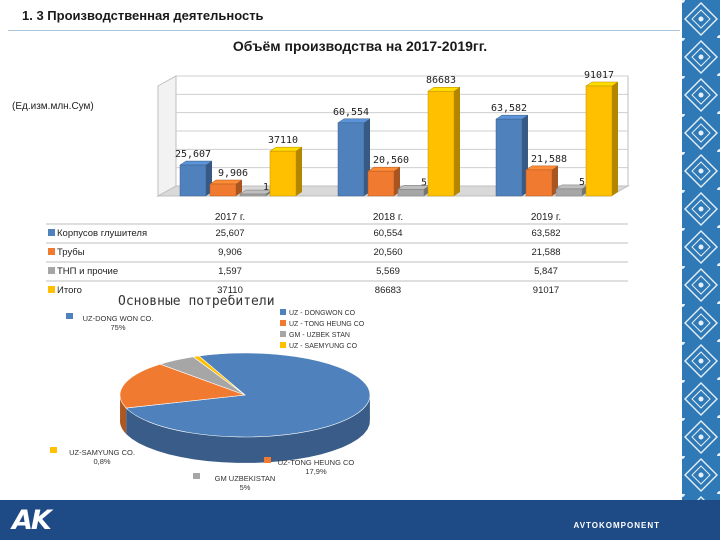 The image size is (720, 540). Describe the element at coordinates (71, 252) in the screenshot. I see `series-name: Трубы` at that location.